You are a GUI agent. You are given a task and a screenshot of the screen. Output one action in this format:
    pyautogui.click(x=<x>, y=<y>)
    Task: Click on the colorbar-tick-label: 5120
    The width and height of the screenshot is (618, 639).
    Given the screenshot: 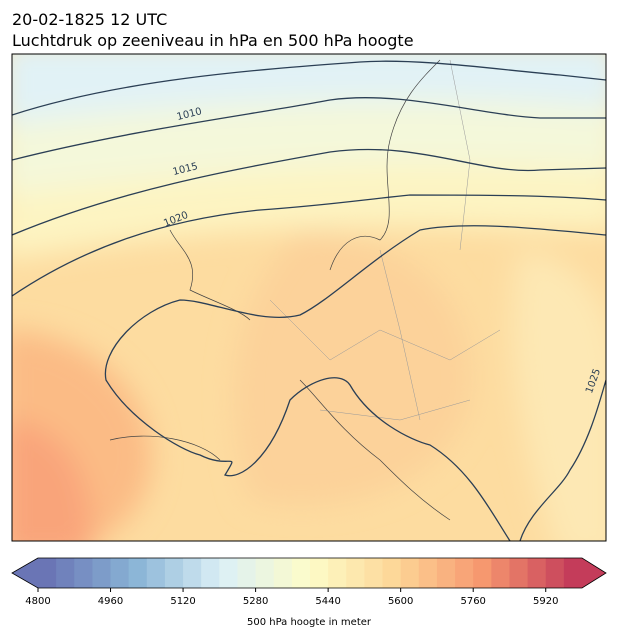 What is the action you would take?
    pyautogui.click(x=182, y=601)
    